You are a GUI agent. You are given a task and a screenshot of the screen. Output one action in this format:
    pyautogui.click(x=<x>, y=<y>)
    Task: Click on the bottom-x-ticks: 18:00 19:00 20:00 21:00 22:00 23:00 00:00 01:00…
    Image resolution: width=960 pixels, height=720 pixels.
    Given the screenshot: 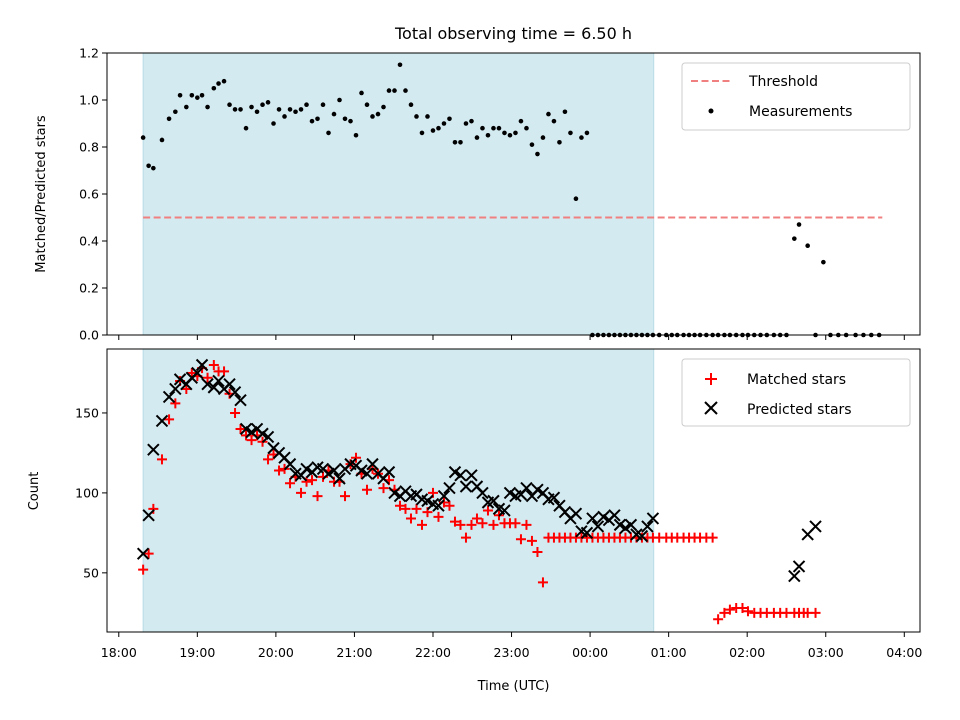 What is the action you would take?
    pyautogui.click(x=511, y=646)
    